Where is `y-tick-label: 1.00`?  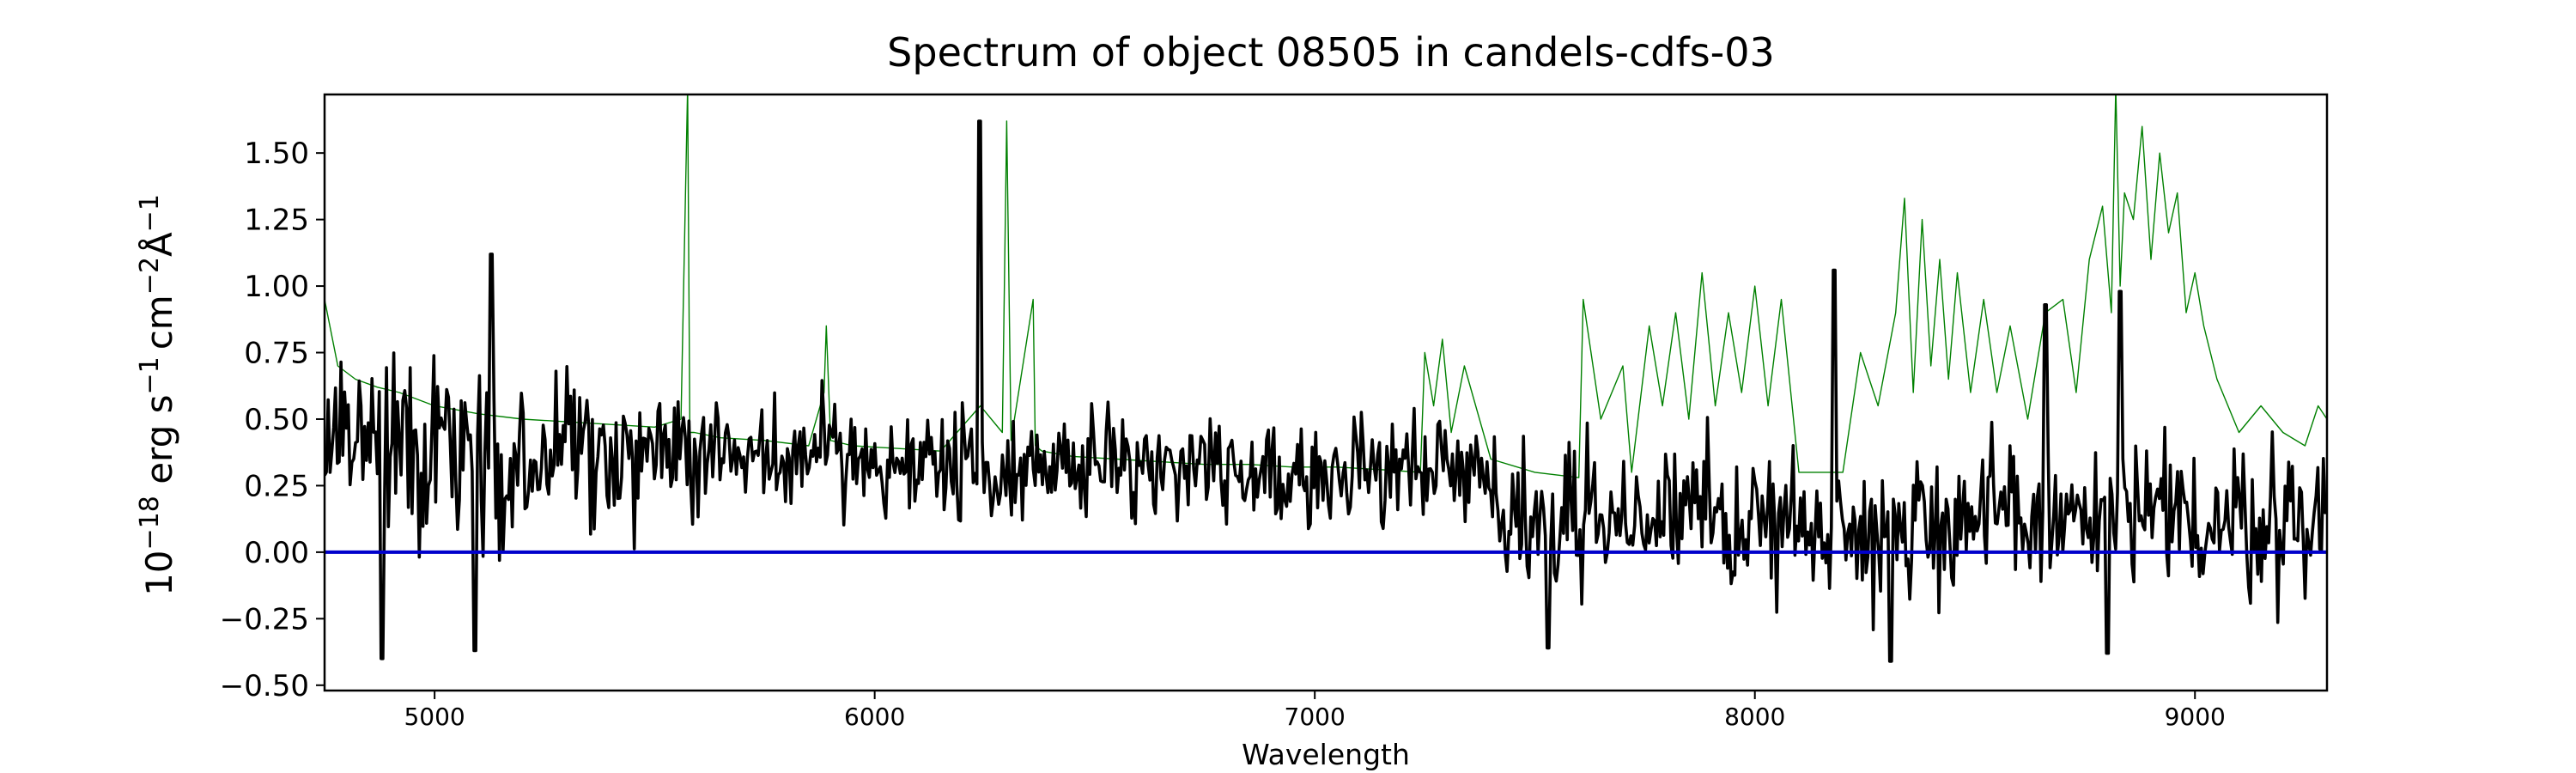
y-tick-label: 1.00 is located at coordinates (276, 287).